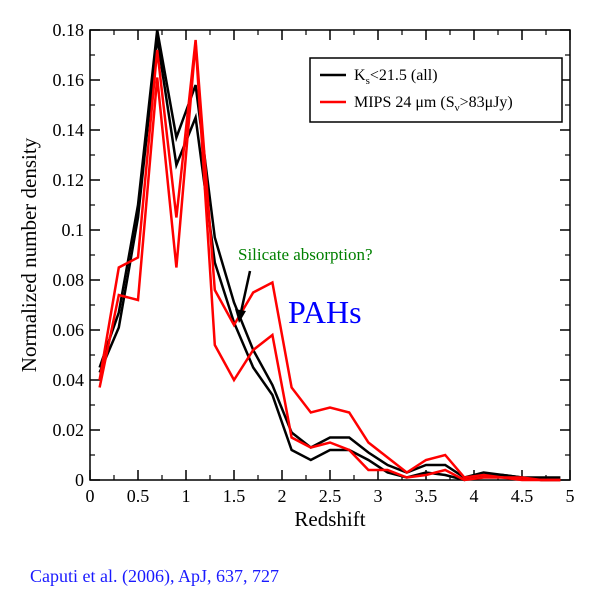  What do you see at coordinates (69, 130) in the screenshot?
I see `y-tick-label: 0.14` at bounding box center [69, 130].